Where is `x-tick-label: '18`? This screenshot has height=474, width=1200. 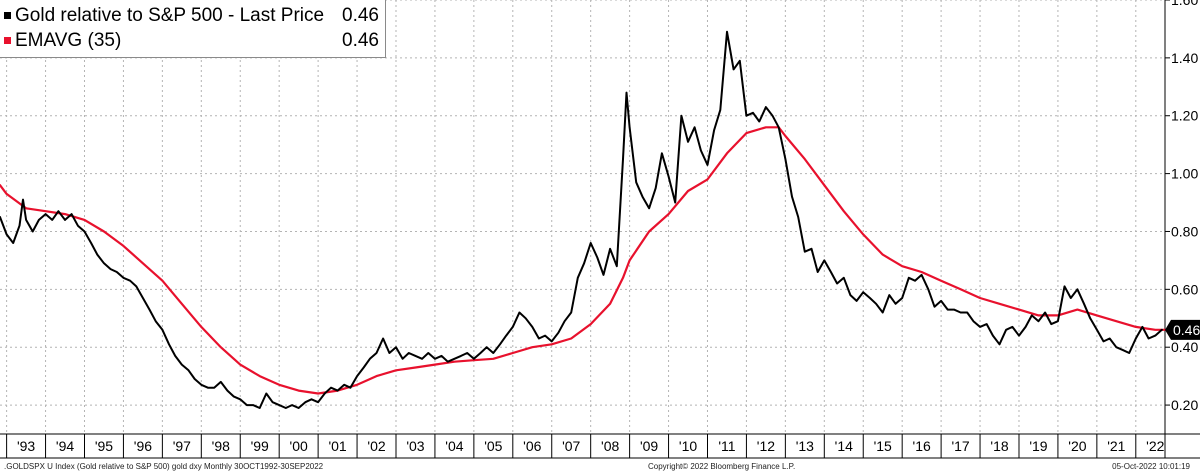 x-tick-label: '18 is located at coordinates (999, 446).